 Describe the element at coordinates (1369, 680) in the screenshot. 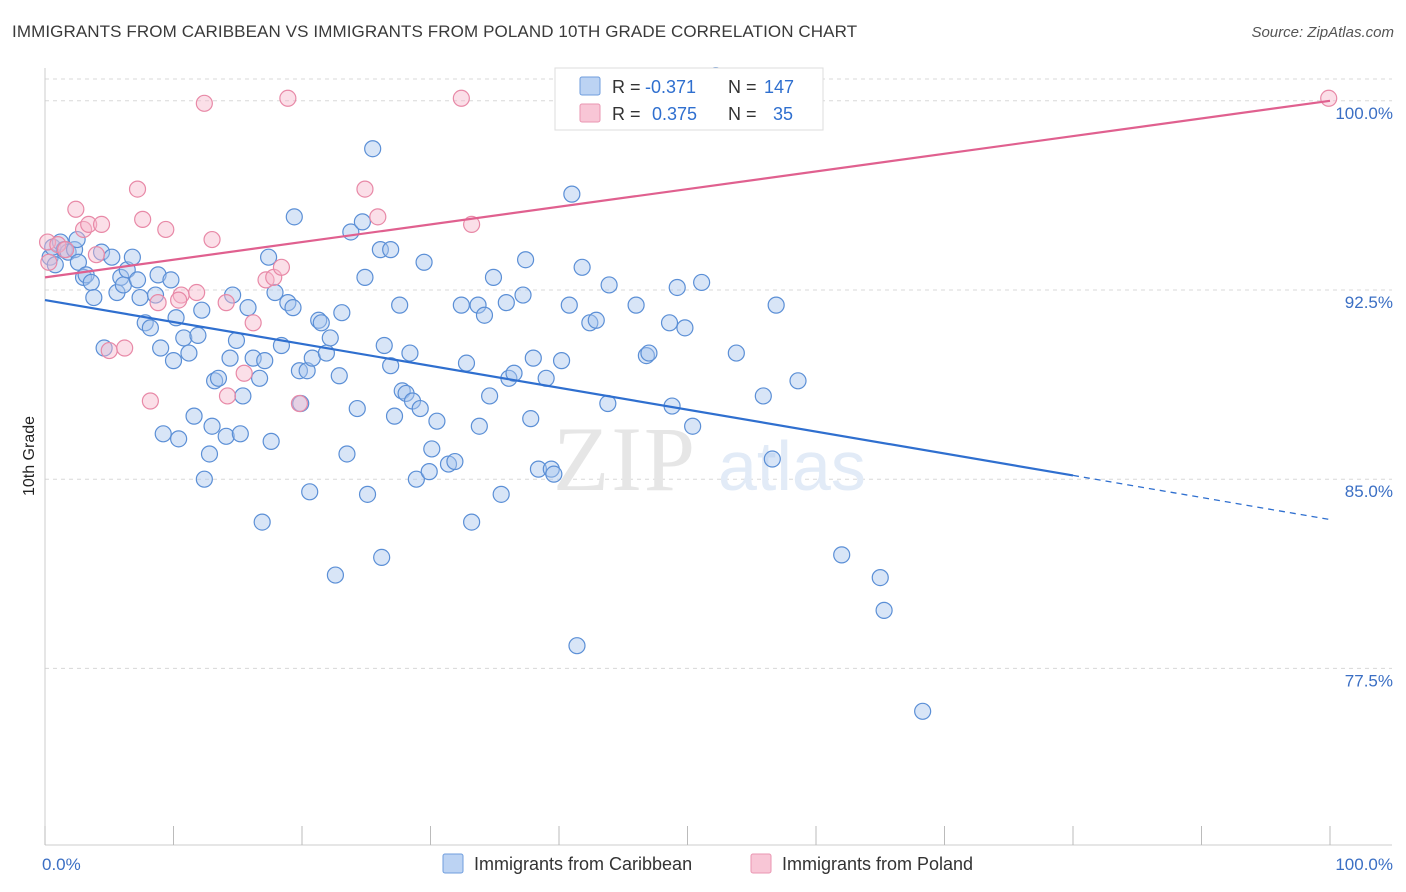

I see `y-tick-label: 77.5%` at that location.